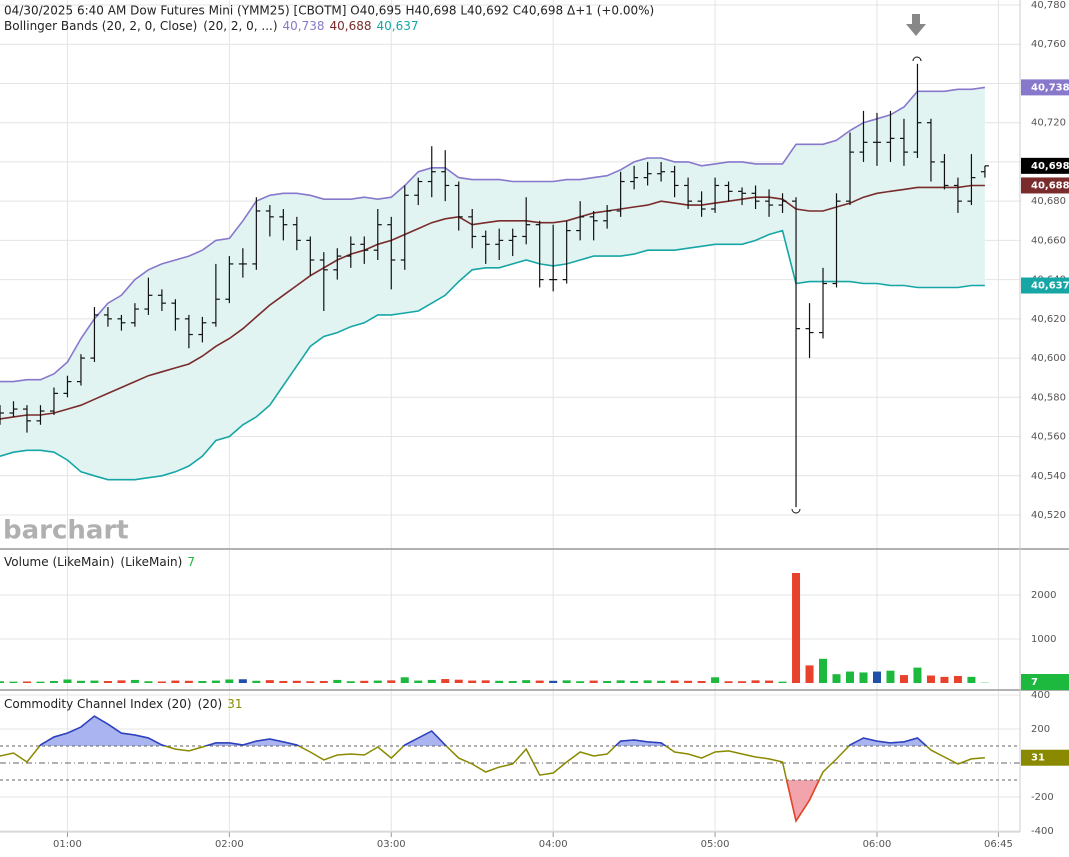  I want to click on y-tick-label: -400, so click(1042, 831).